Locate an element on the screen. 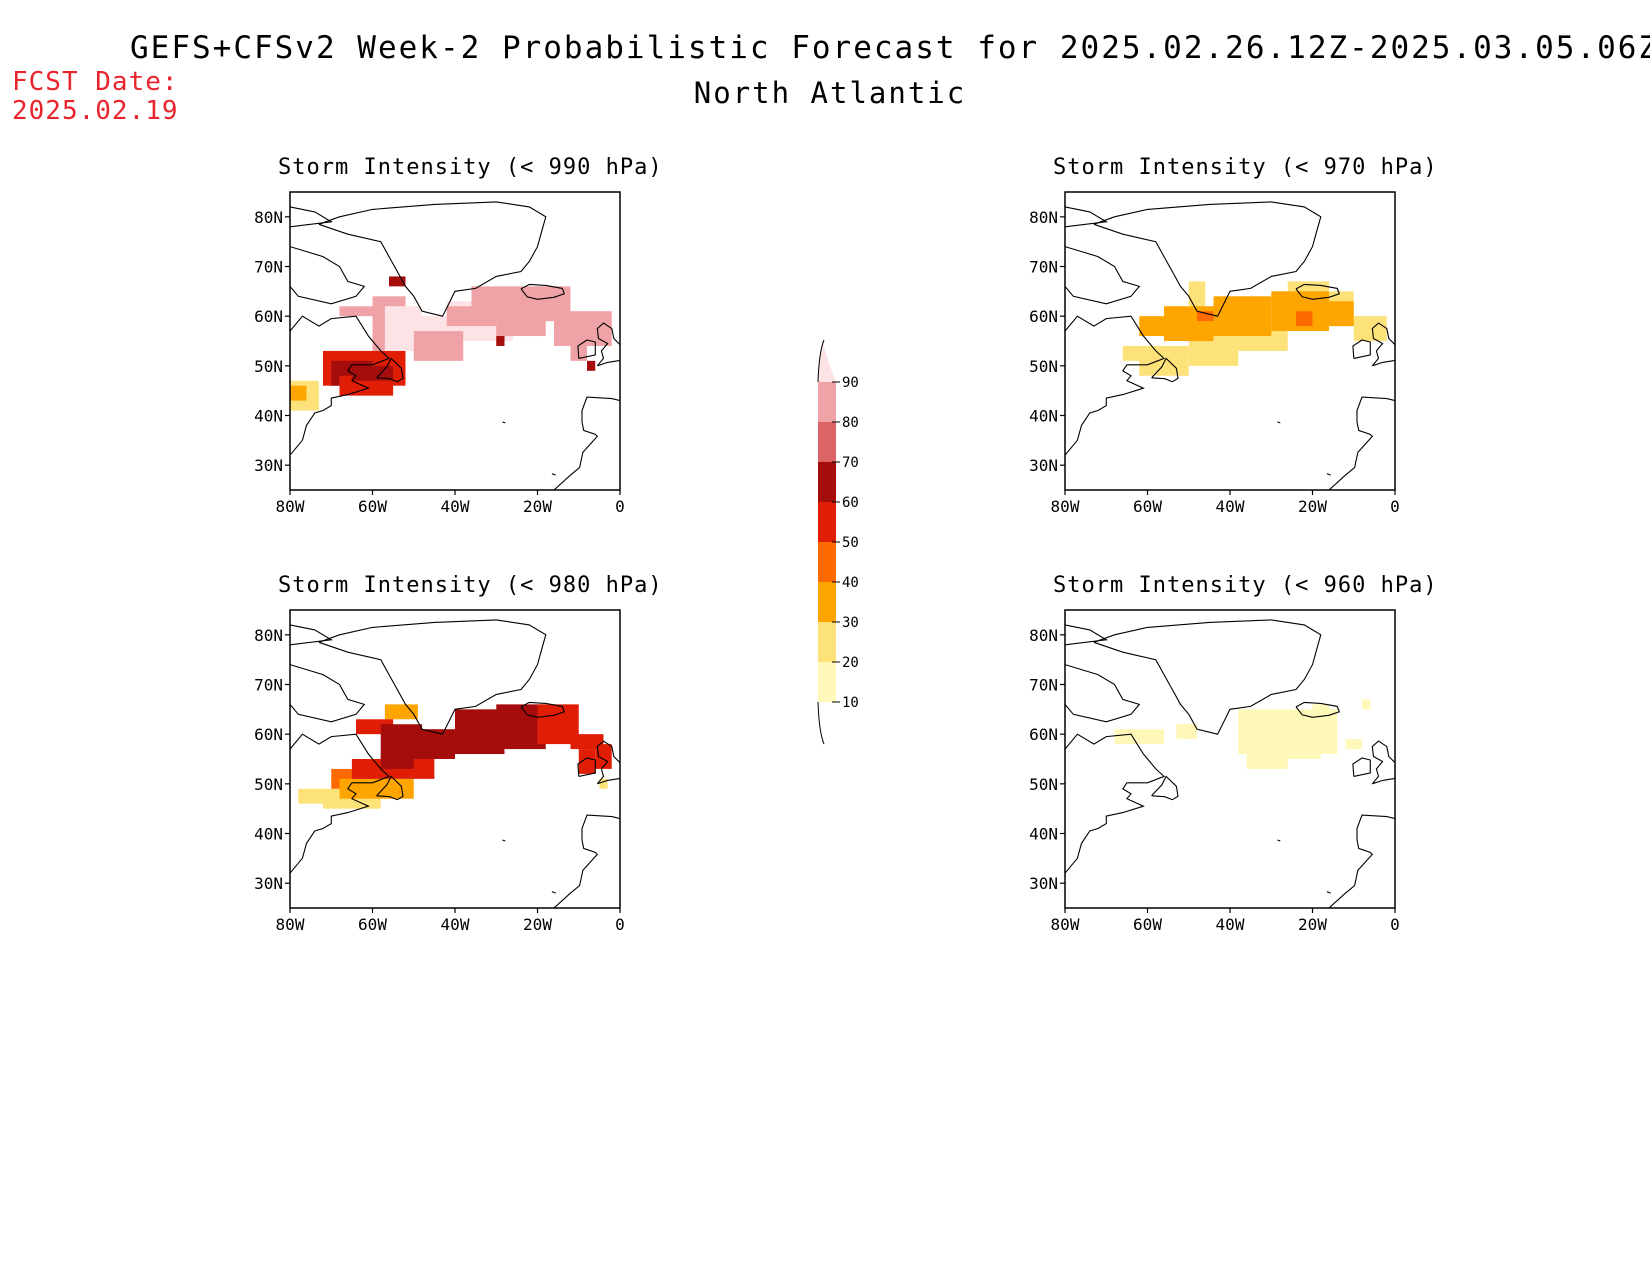  colorbar-label: 60 is located at coordinates (850, 503).